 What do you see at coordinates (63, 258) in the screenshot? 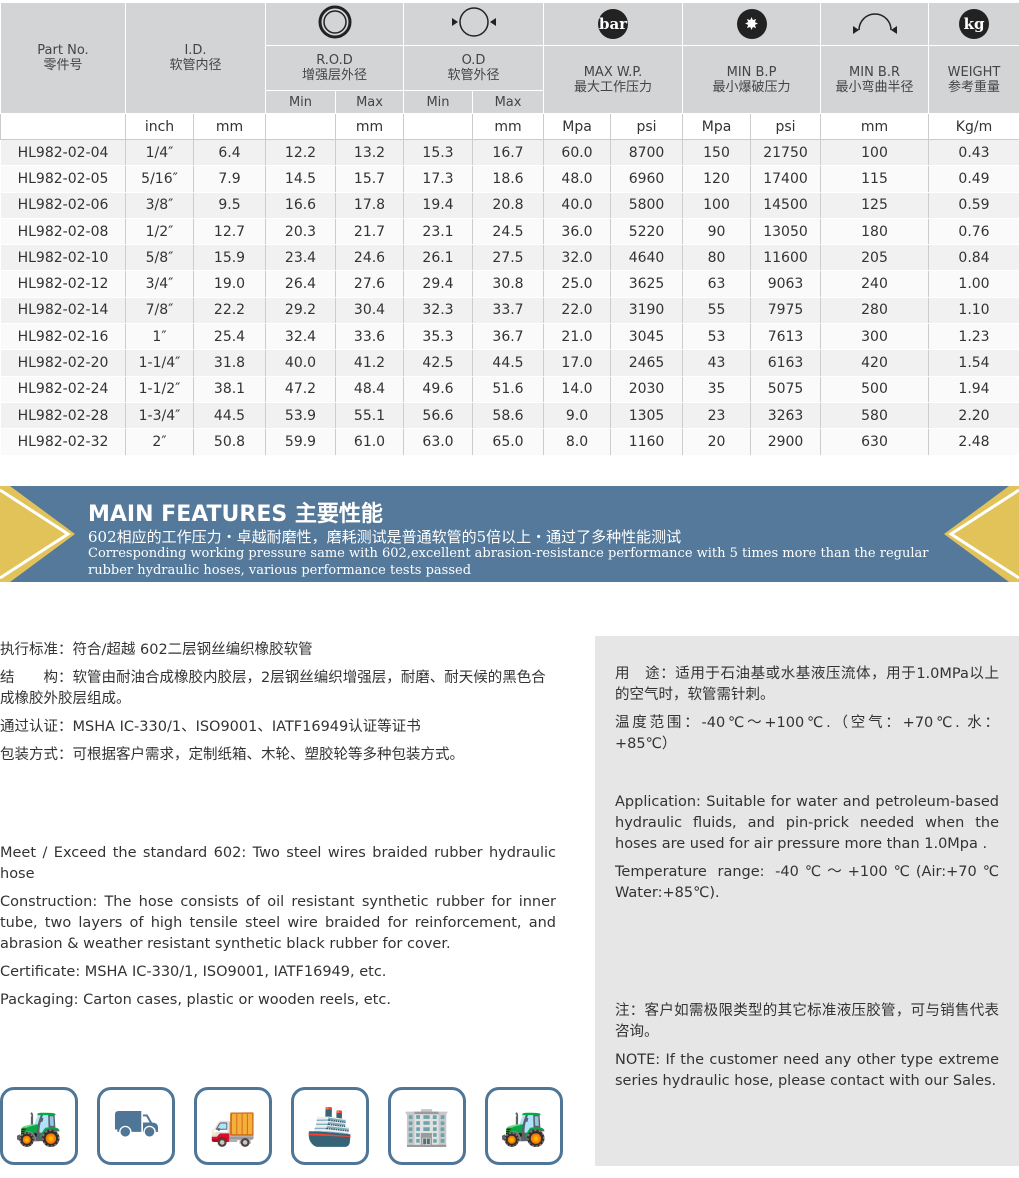
I see `table-cell: HL982-02-10` at bounding box center [63, 258].